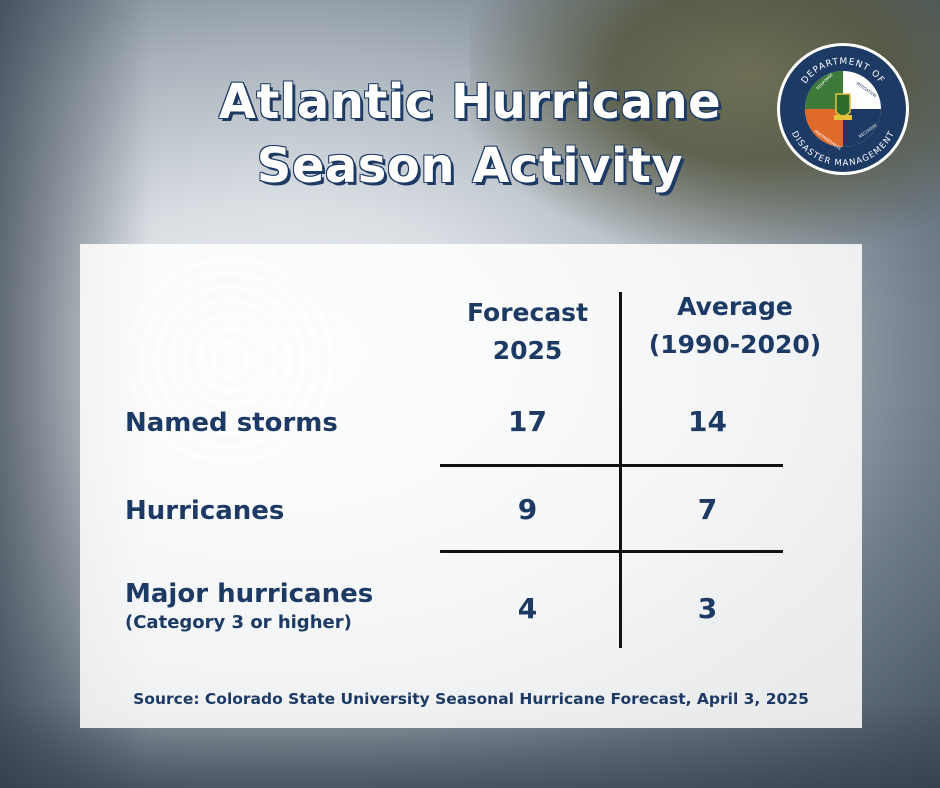  I want to click on value-hurricanes-forecast: 9, so click(527, 509).